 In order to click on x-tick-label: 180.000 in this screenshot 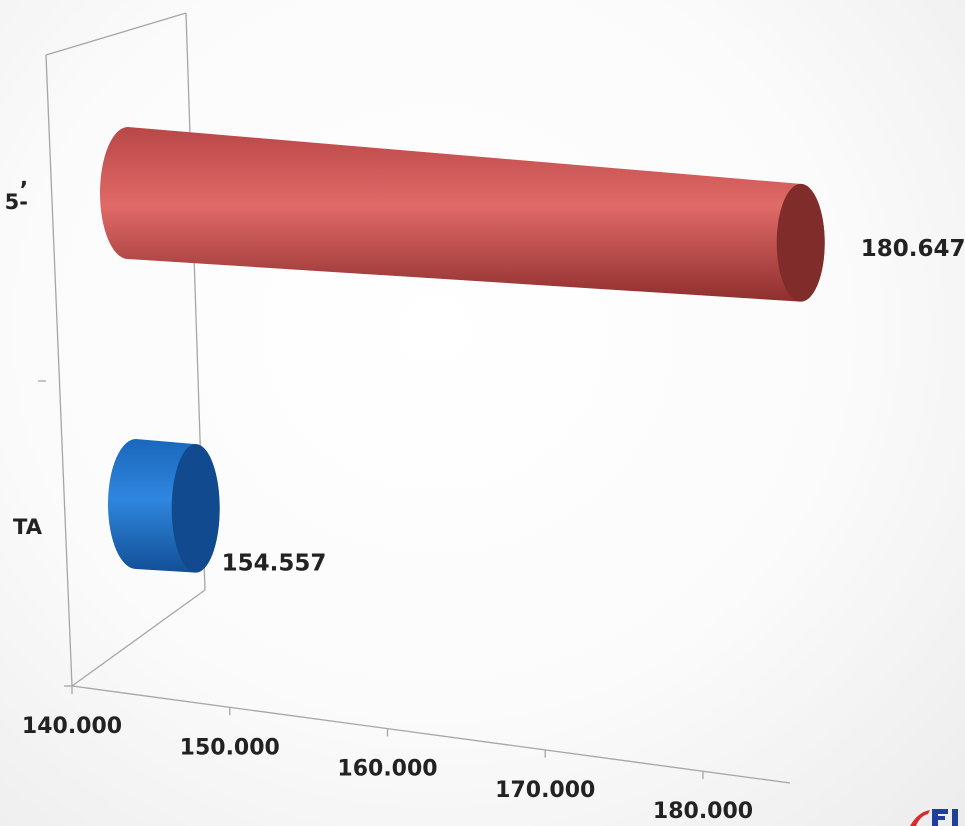, I will do `click(703, 811)`.